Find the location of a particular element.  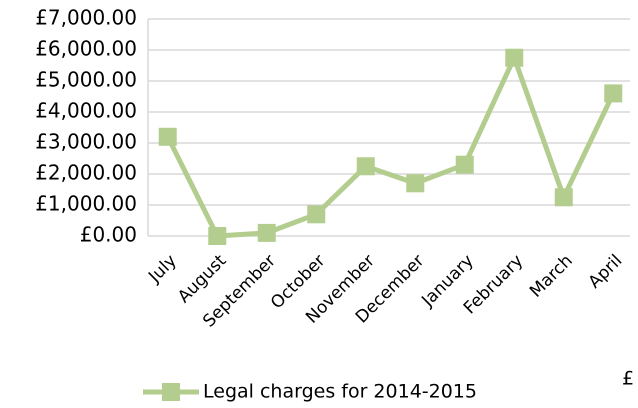

annotation: £ is located at coordinates (628, 379).